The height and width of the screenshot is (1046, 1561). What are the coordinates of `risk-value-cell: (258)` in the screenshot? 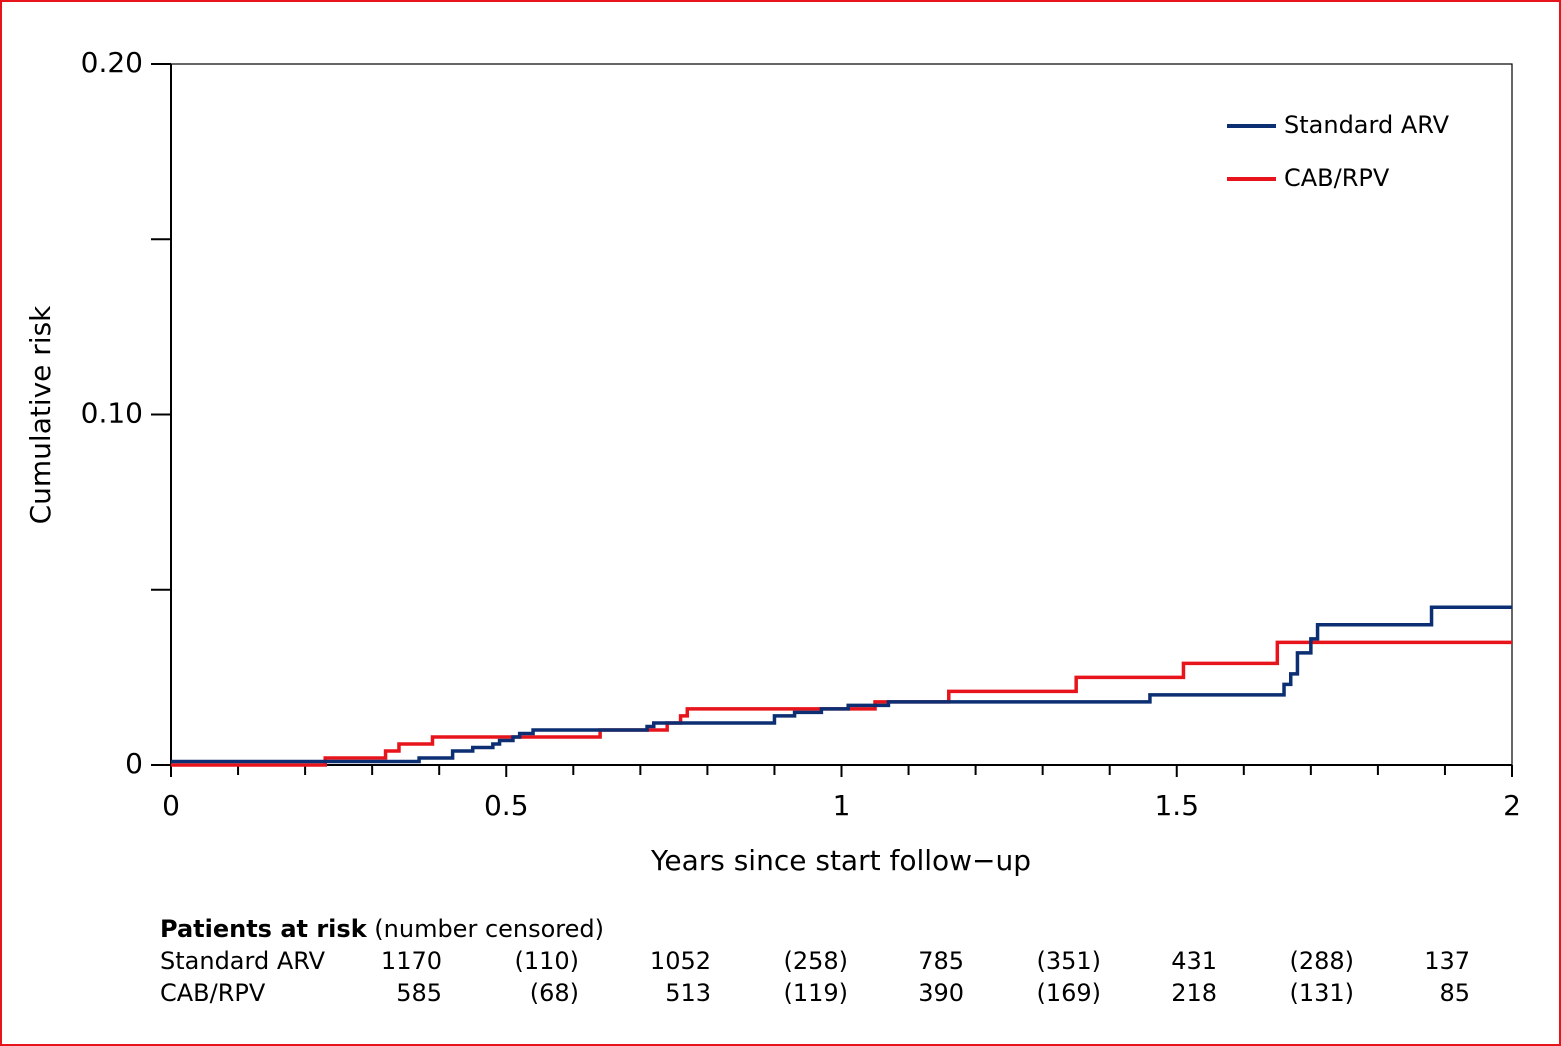 It's located at (815, 961).